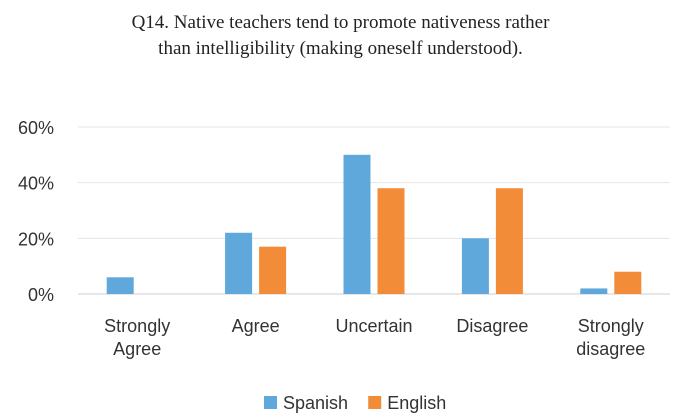  I want to click on legend-label-english: English, so click(416, 403).